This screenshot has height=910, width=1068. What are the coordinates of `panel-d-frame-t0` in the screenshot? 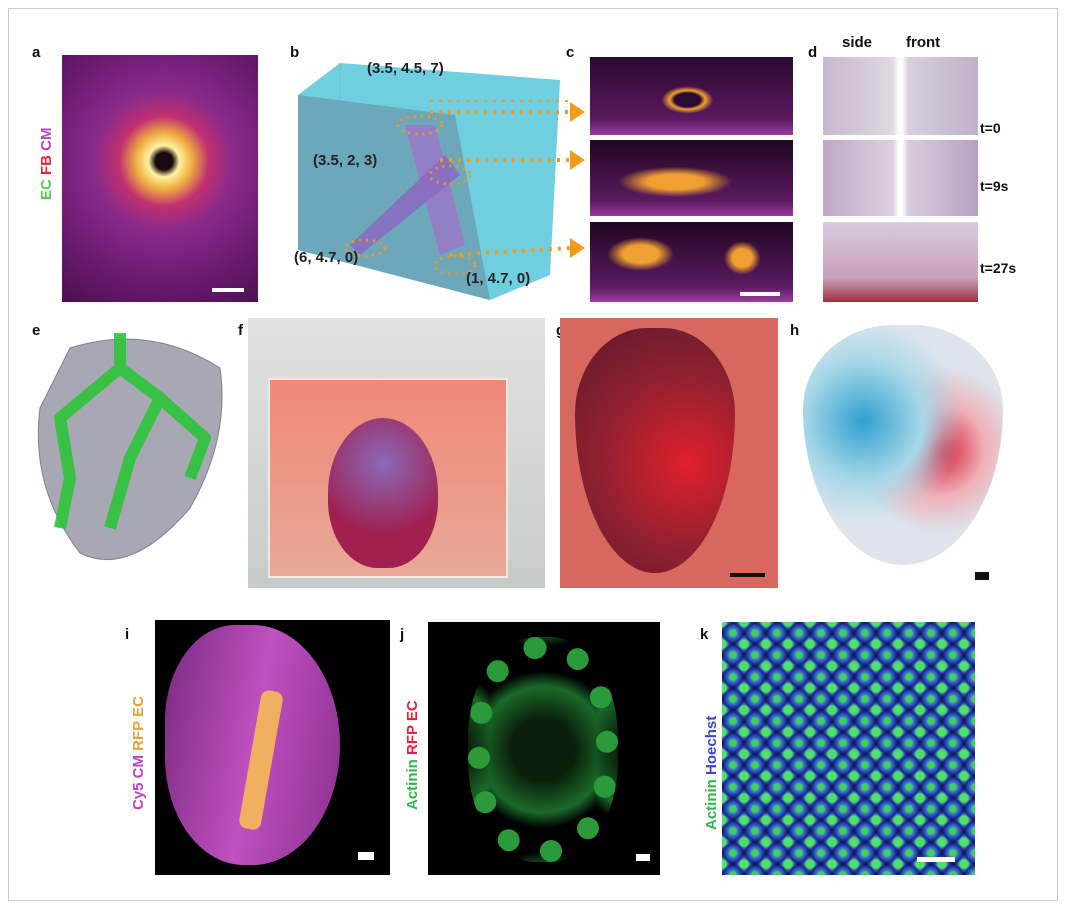 It's located at (900, 96).